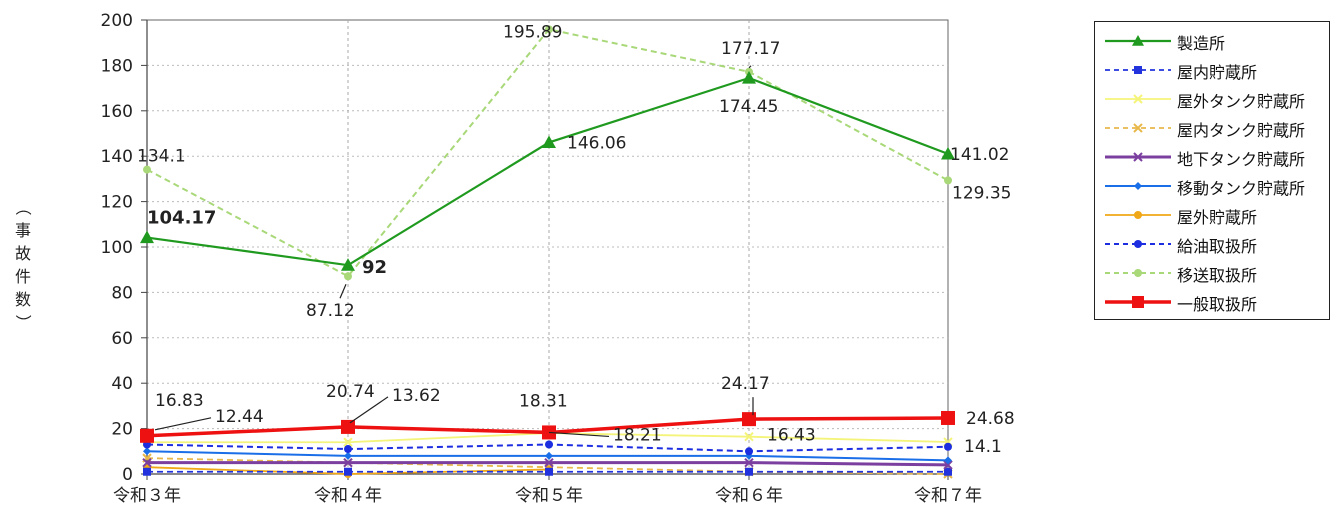 Image resolution: width=1340 pixels, height=513 pixels. Describe the element at coordinates (122, 293) in the screenshot. I see `y-tick-label: 80` at that location.